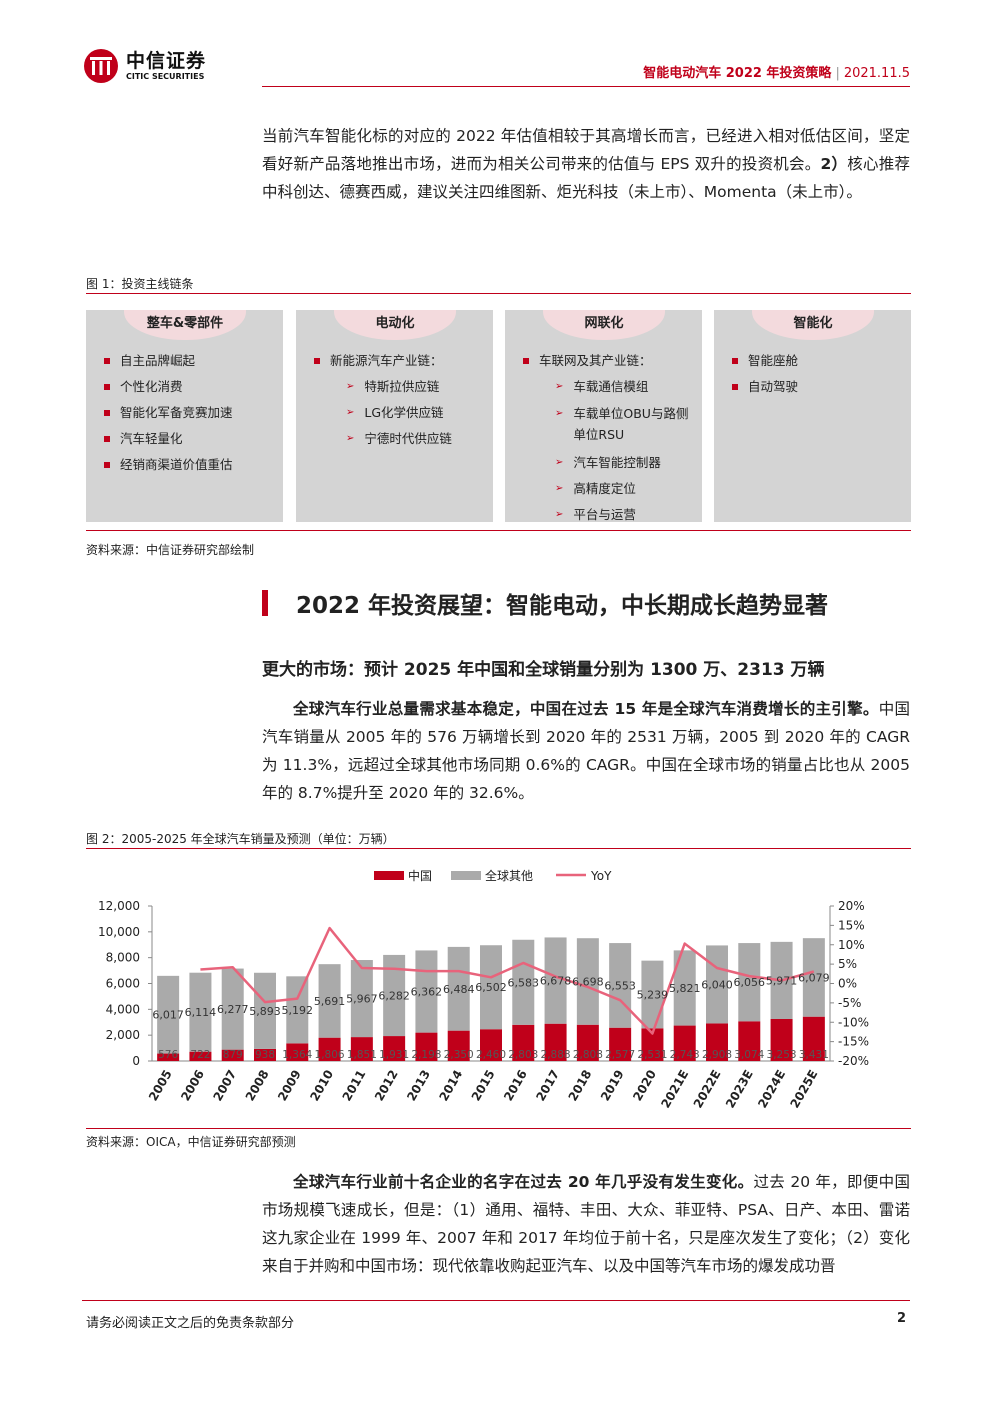  I want to click on data-label-china: 3,074, so click(749, 1055).